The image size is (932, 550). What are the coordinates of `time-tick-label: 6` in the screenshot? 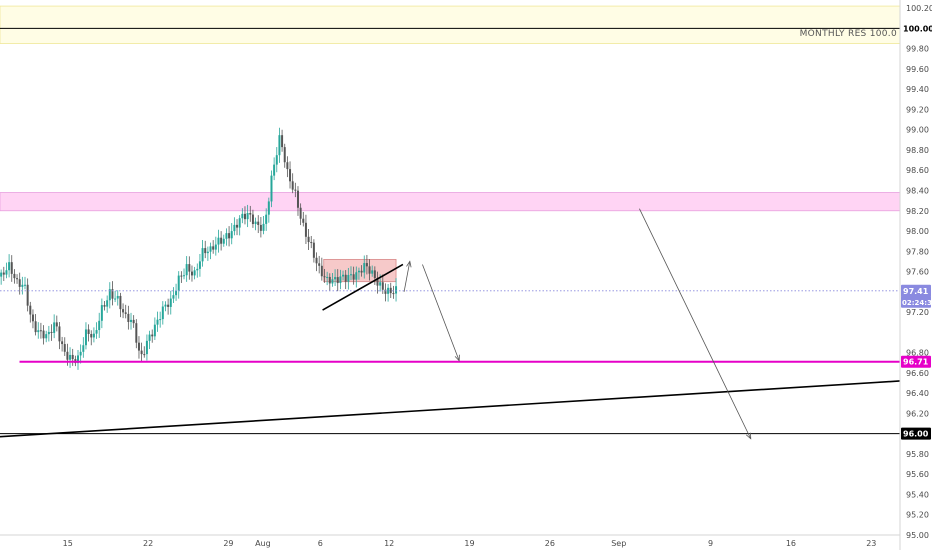 It's located at (320, 543).